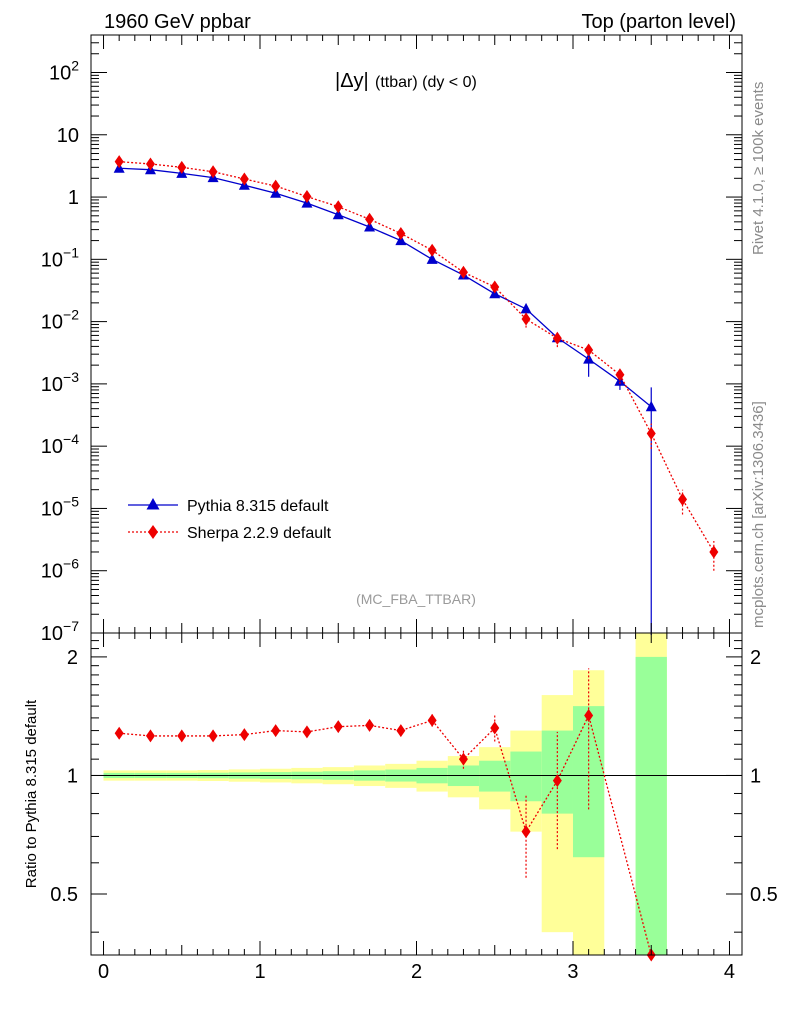  What do you see at coordinates (64, 895) in the screenshot?
I see `ratio-y-tick-label-left: 0.5` at bounding box center [64, 895].